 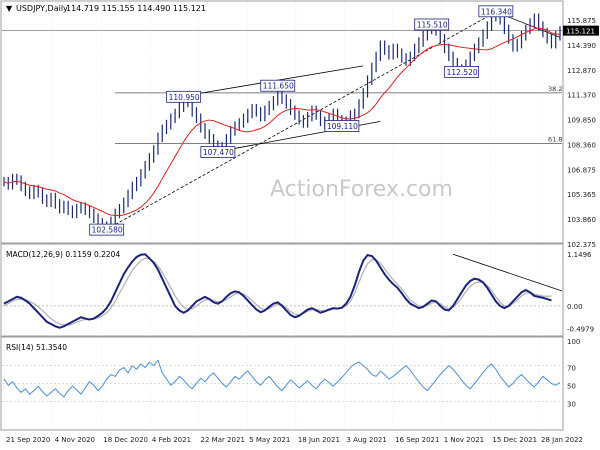 What do you see at coordinates (579, 255) in the screenshot?
I see `macd-y-tick-label: 1.1496` at bounding box center [579, 255].